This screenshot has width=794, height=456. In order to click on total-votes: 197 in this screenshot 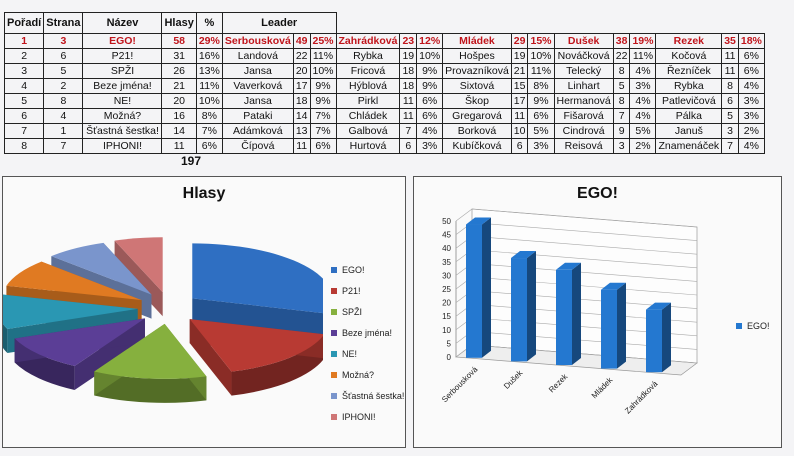, I will do `click(191, 161)`.